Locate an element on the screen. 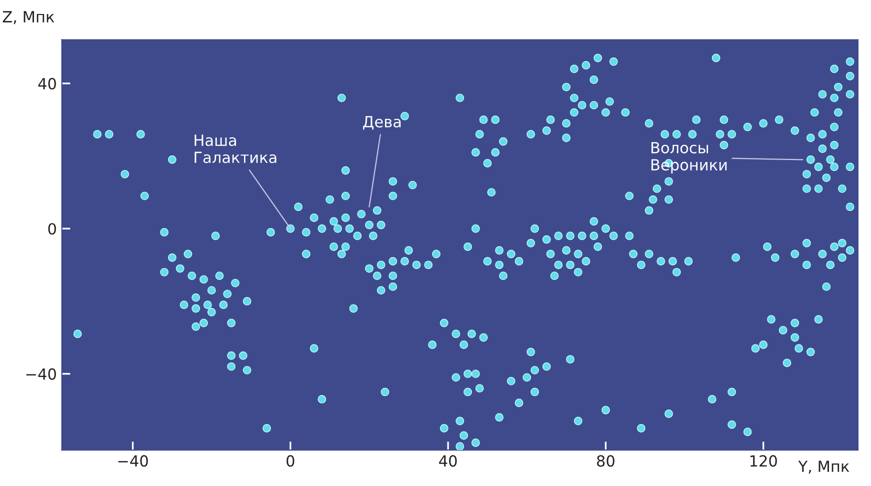 The image size is (871, 486). x-tick-label: −40 is located at coordinates (133, 461).